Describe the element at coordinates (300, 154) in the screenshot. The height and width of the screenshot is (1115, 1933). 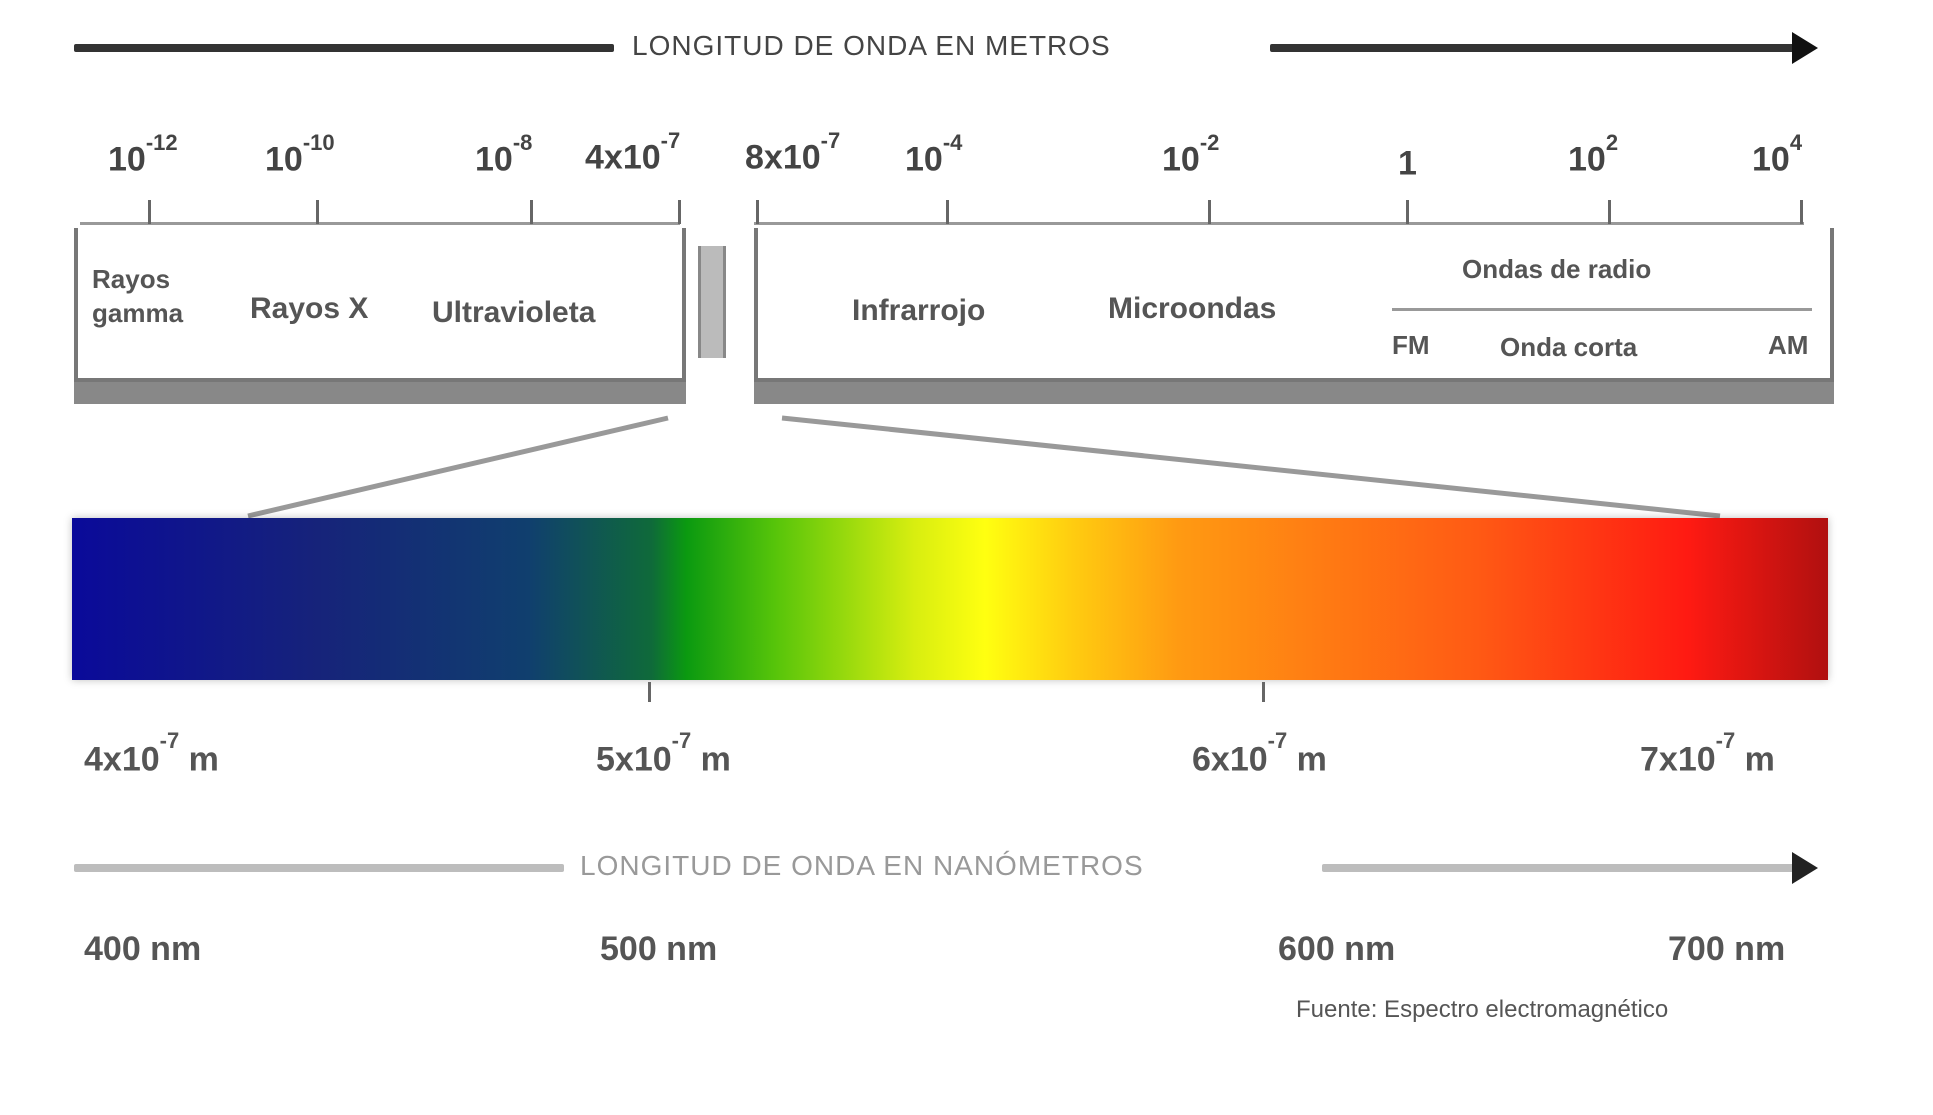
I see `scale-tick-label: 10⁻¹⁰` at that location.